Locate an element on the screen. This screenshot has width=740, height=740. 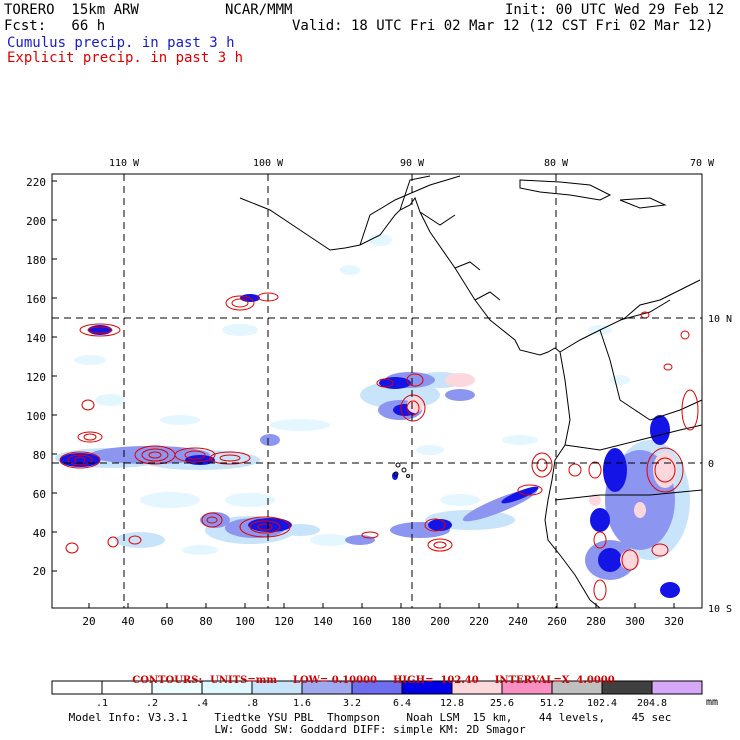
cumulus-precip-label: Cumulus precip. in past 3 h is located at coordinates (121, 43).